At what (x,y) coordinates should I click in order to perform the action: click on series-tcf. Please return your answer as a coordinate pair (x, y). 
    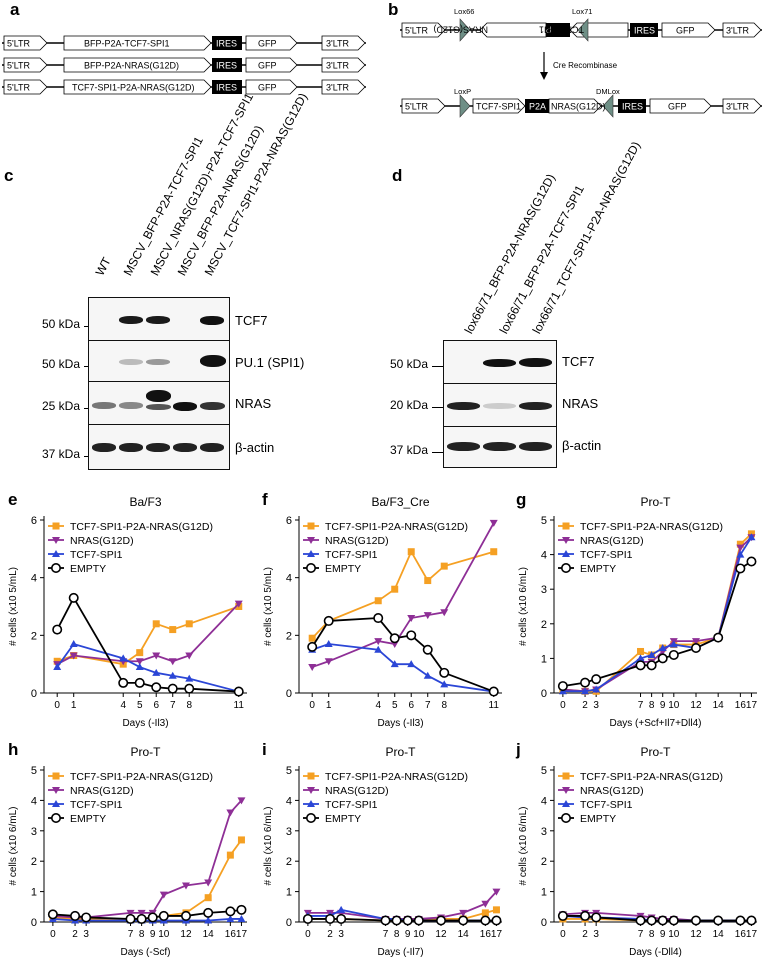
    Looking at the image, I should click on (148, 667).